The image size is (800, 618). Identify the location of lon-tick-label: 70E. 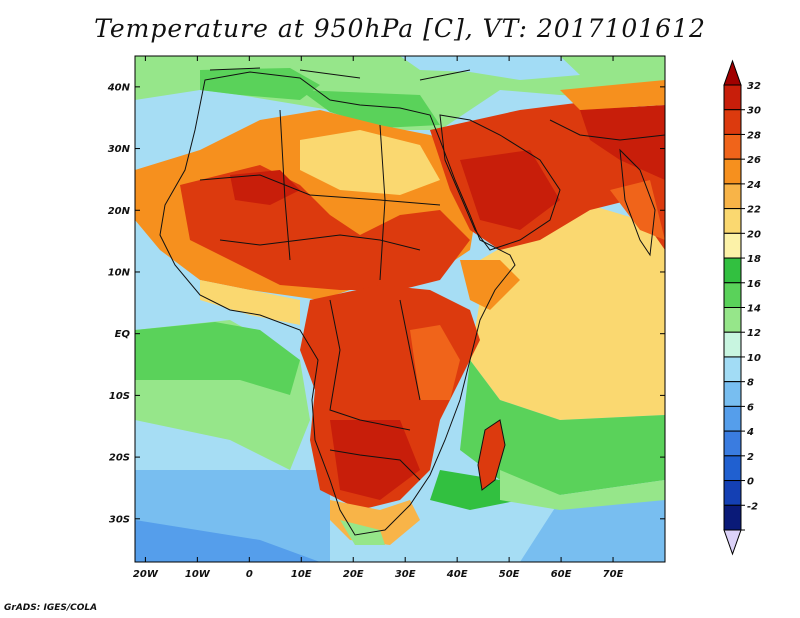
(613, 574).